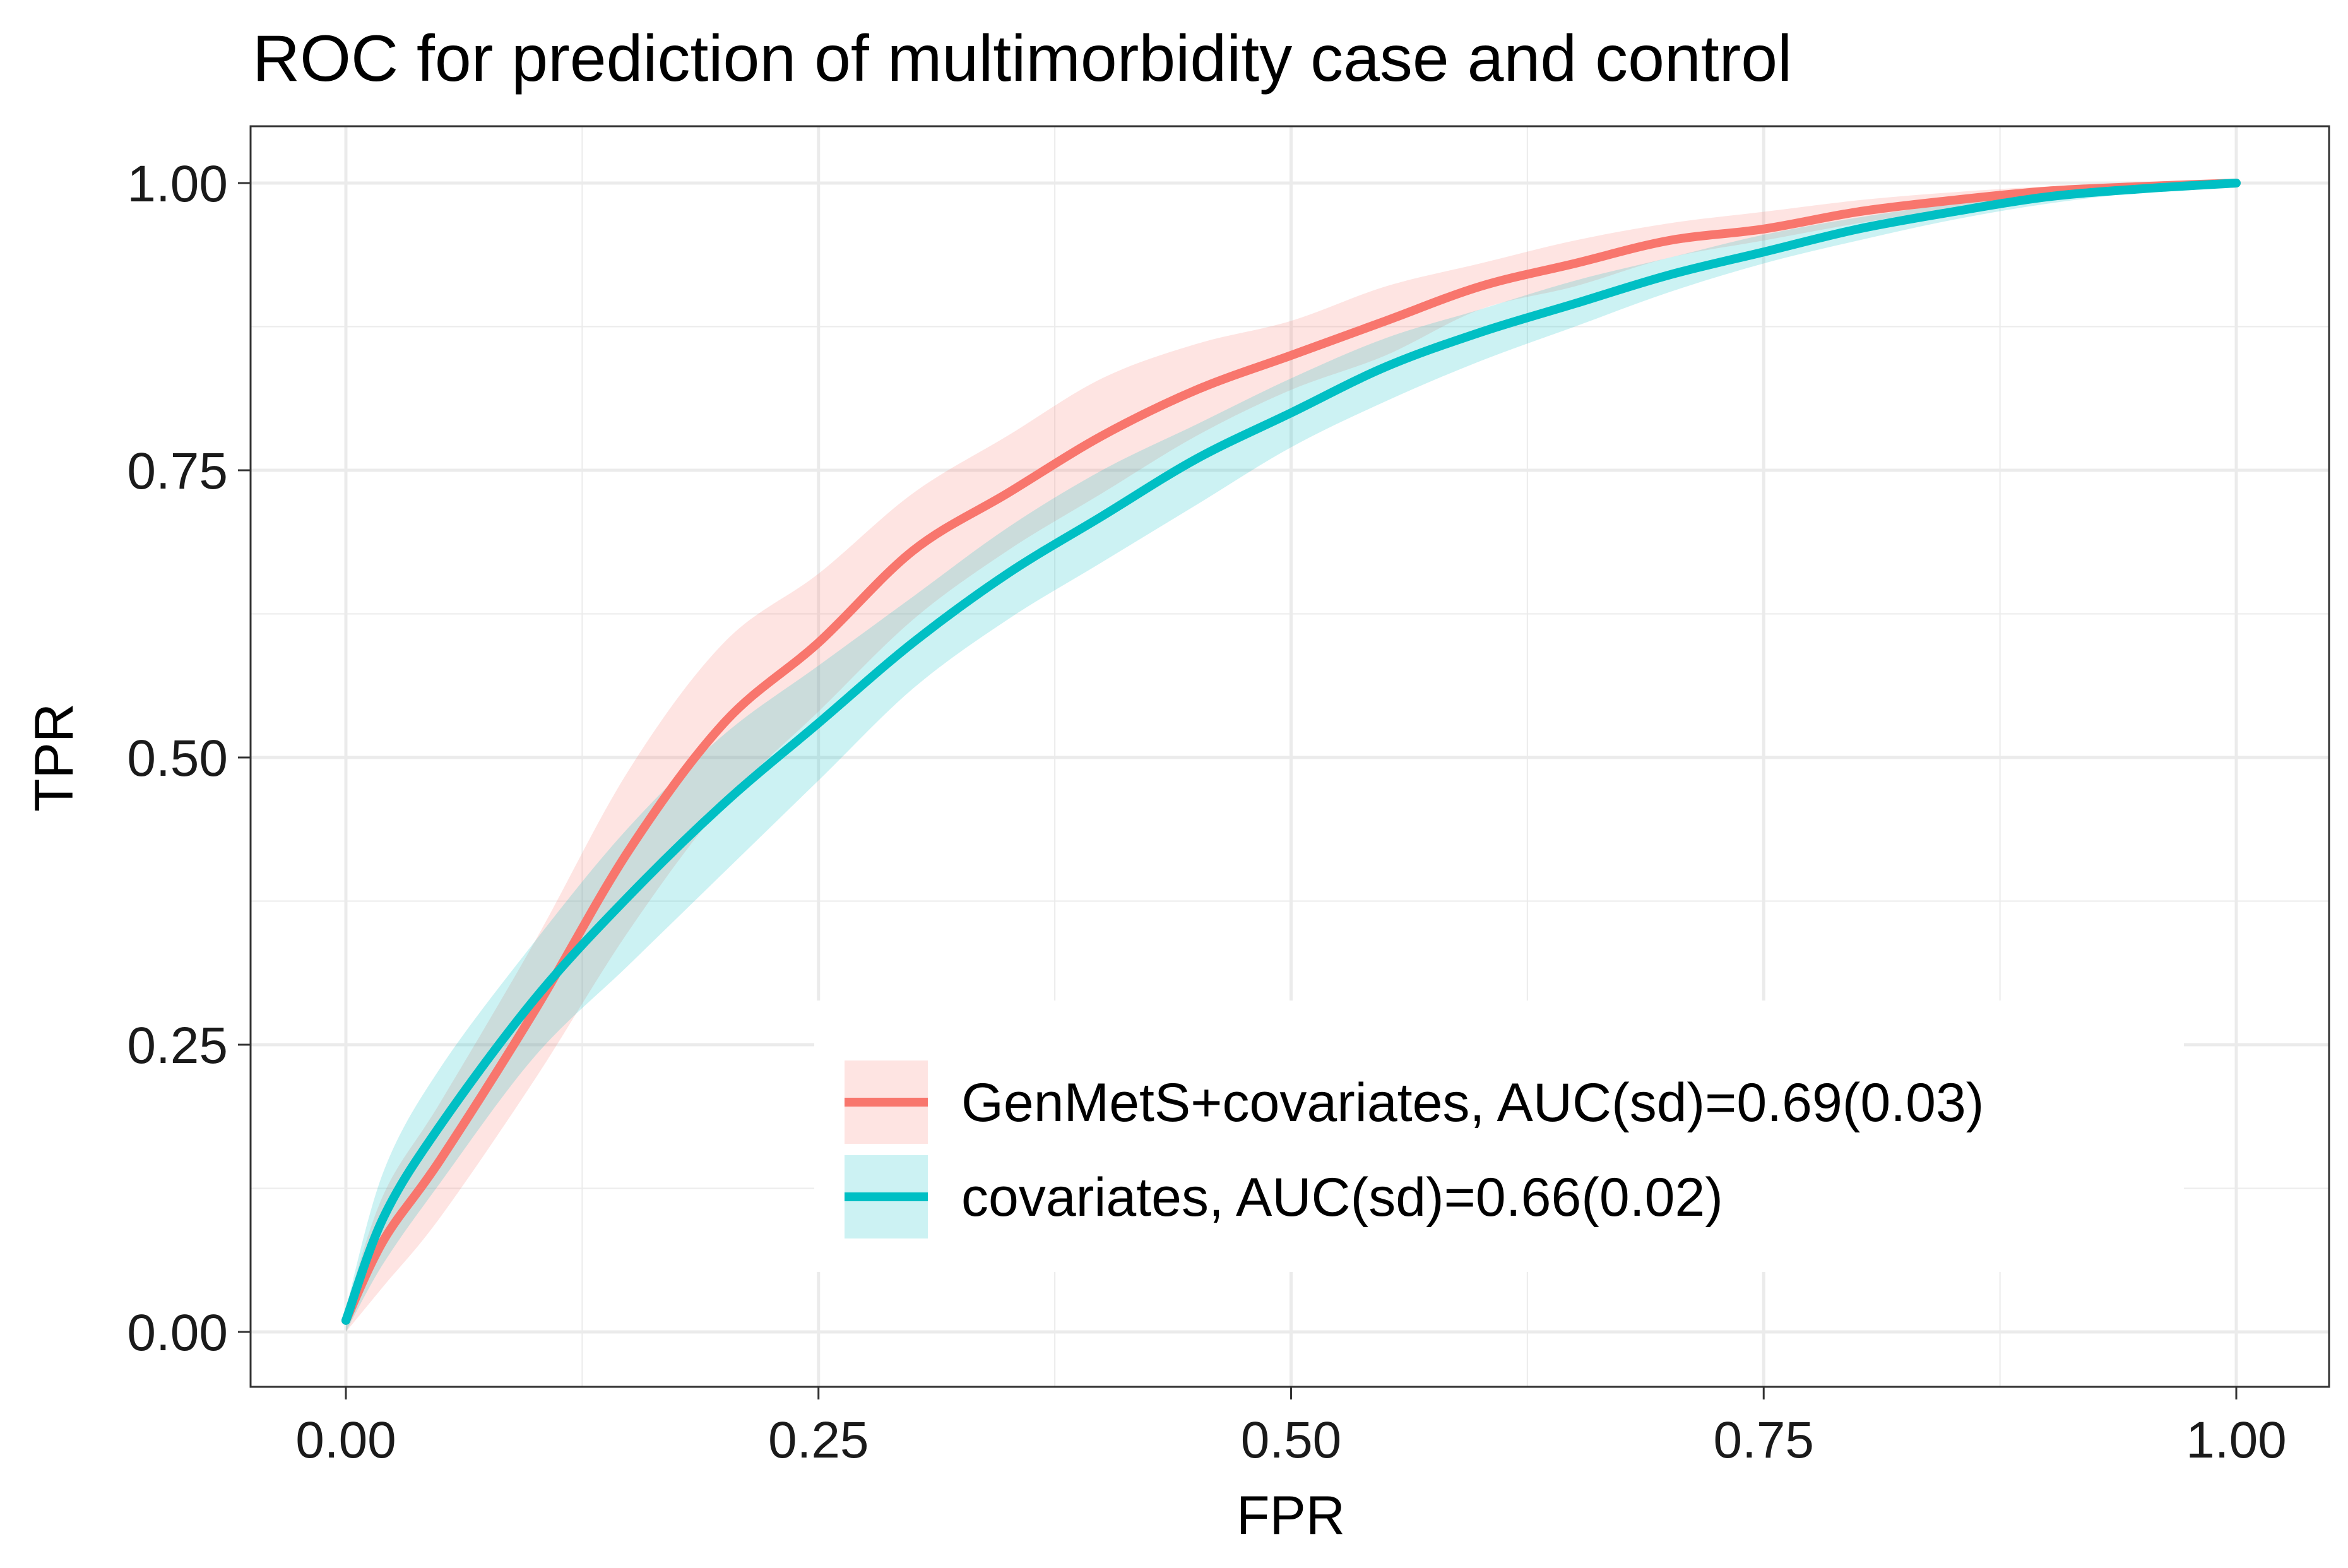 This screenshot has height=1568, width=2348. What do you see at coordinates (345, 1440) in the screenshot?
I see `x-tick-label: 0.00` at bounding box center [345, 1440].